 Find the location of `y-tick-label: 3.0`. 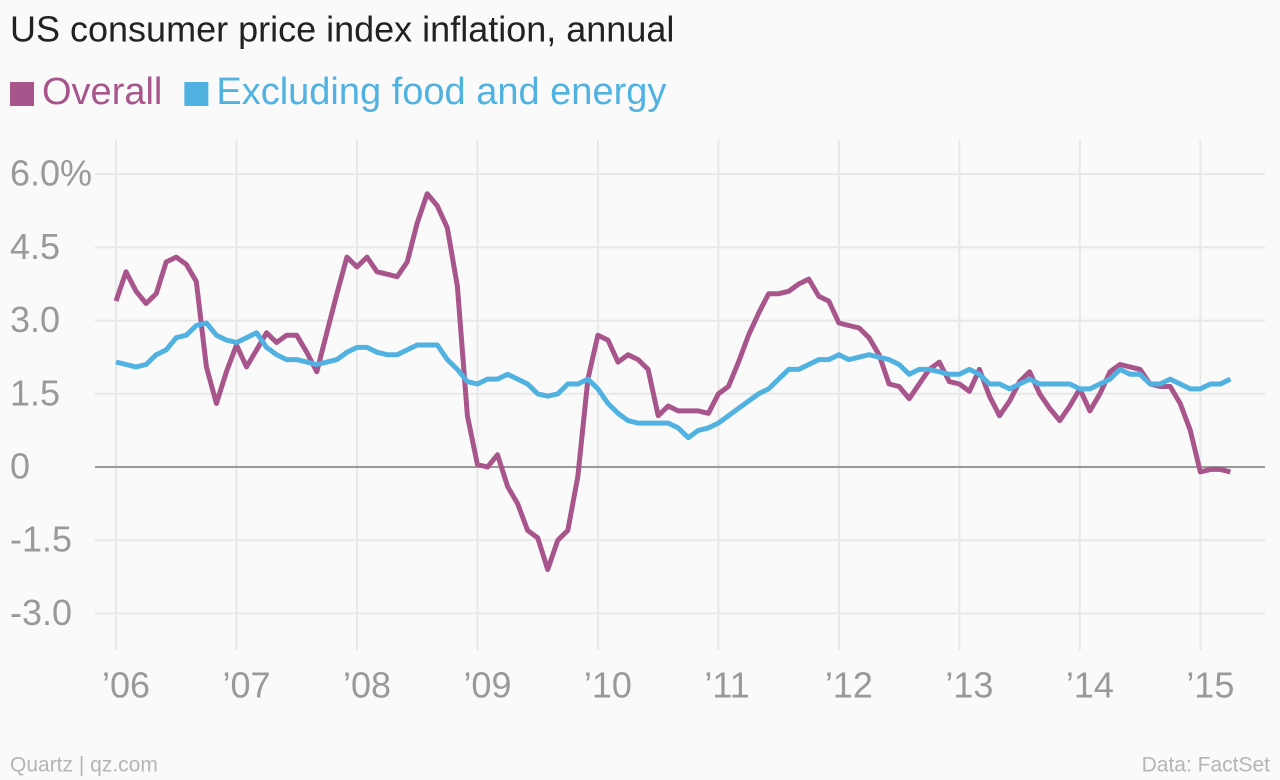

y-tick-label: 3.0 is located at coordinates (35, 319).